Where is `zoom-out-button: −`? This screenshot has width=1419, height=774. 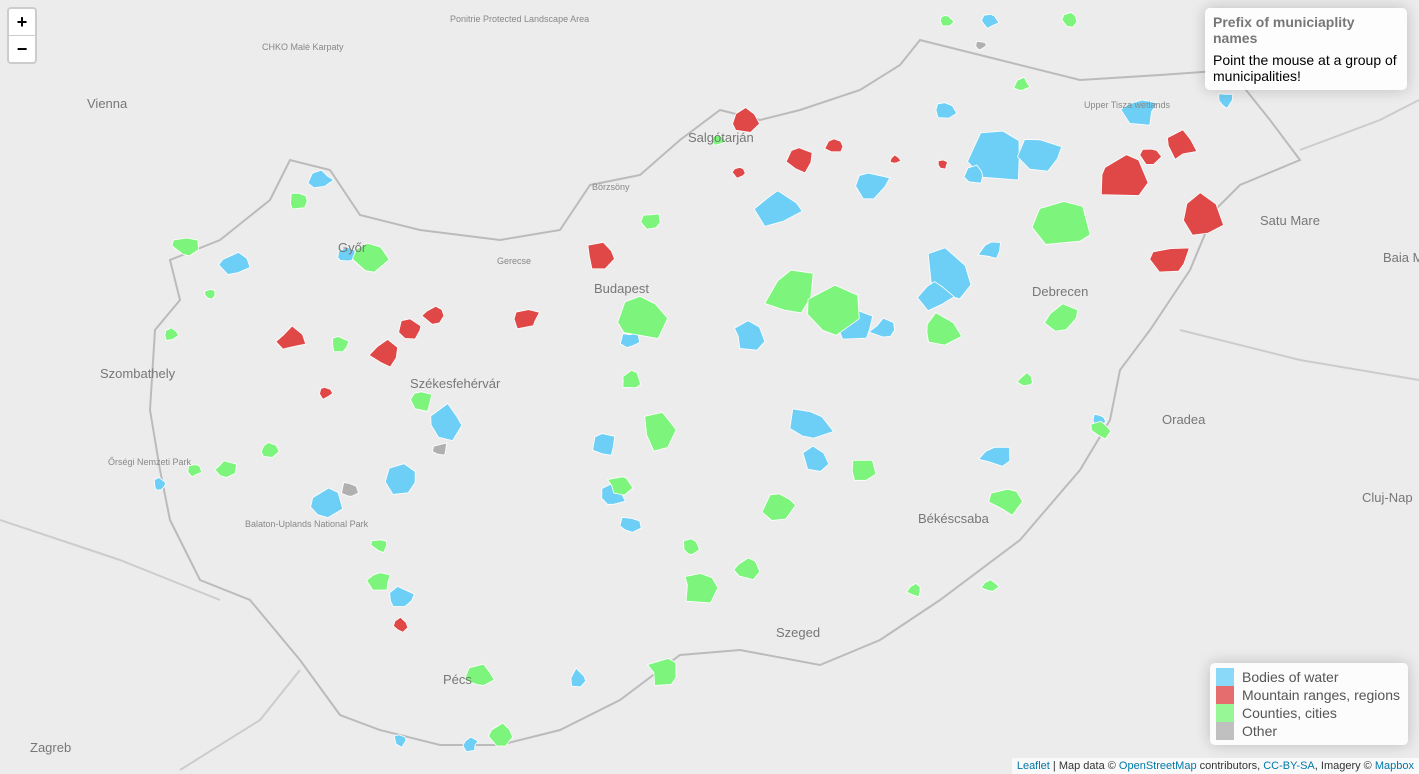 zoom-out-button: − is located at coordinates (22, 49).